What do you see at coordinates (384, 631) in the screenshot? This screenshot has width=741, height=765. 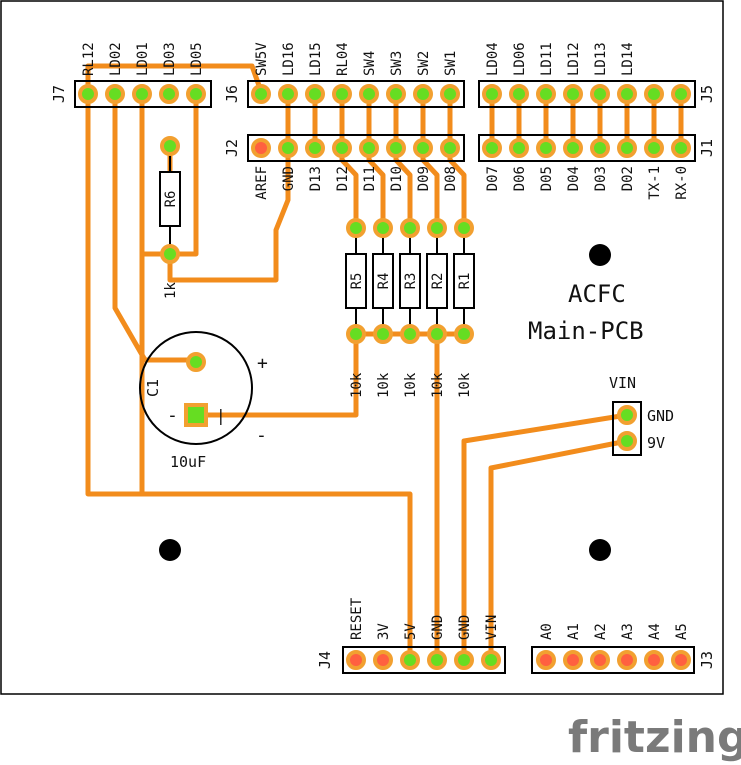 I see `pin-label-j4-2: 3V` at bounding box center [384, 631].